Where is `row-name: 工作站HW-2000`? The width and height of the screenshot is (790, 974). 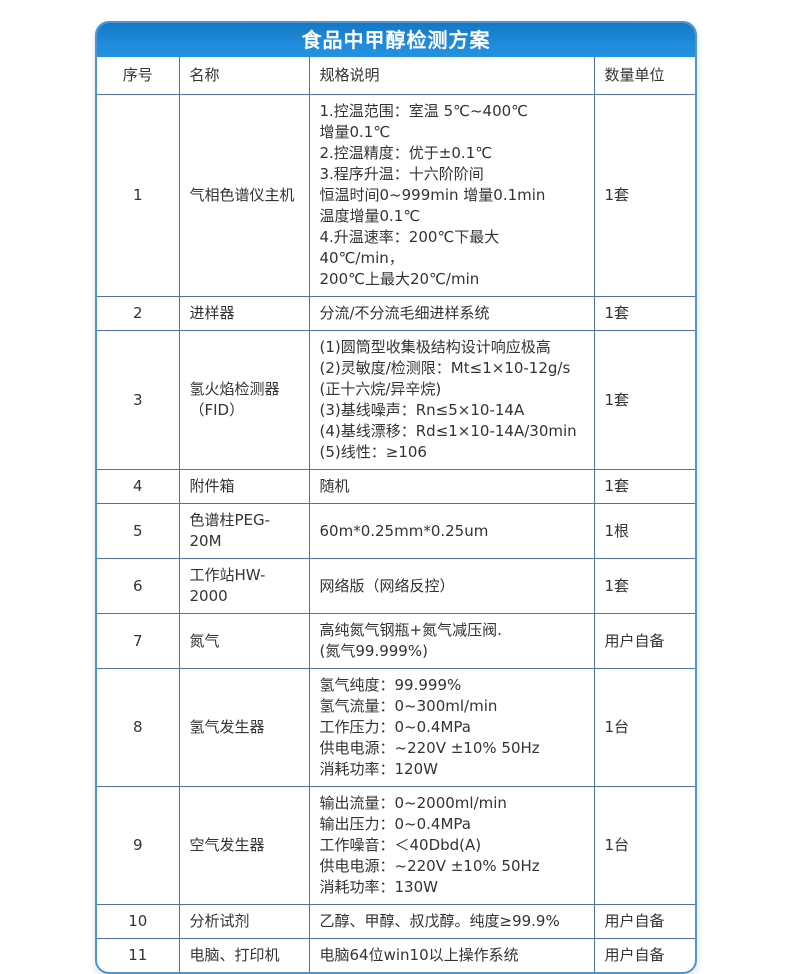
row-name: 工作站HW-2000 is located at coordinates (244, 586).